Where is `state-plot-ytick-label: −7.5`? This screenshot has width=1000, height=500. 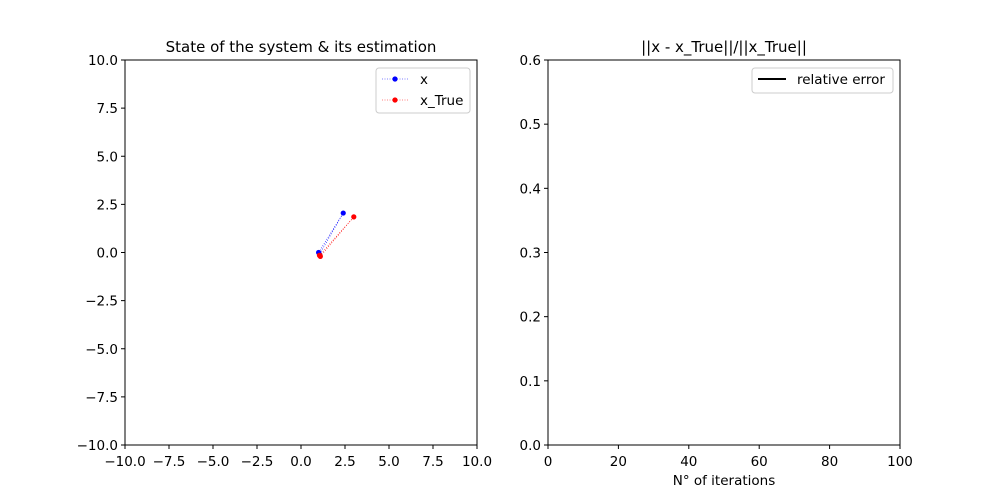 state-plot-ytick-label: −7.5 is located at coordinates (101, 398).